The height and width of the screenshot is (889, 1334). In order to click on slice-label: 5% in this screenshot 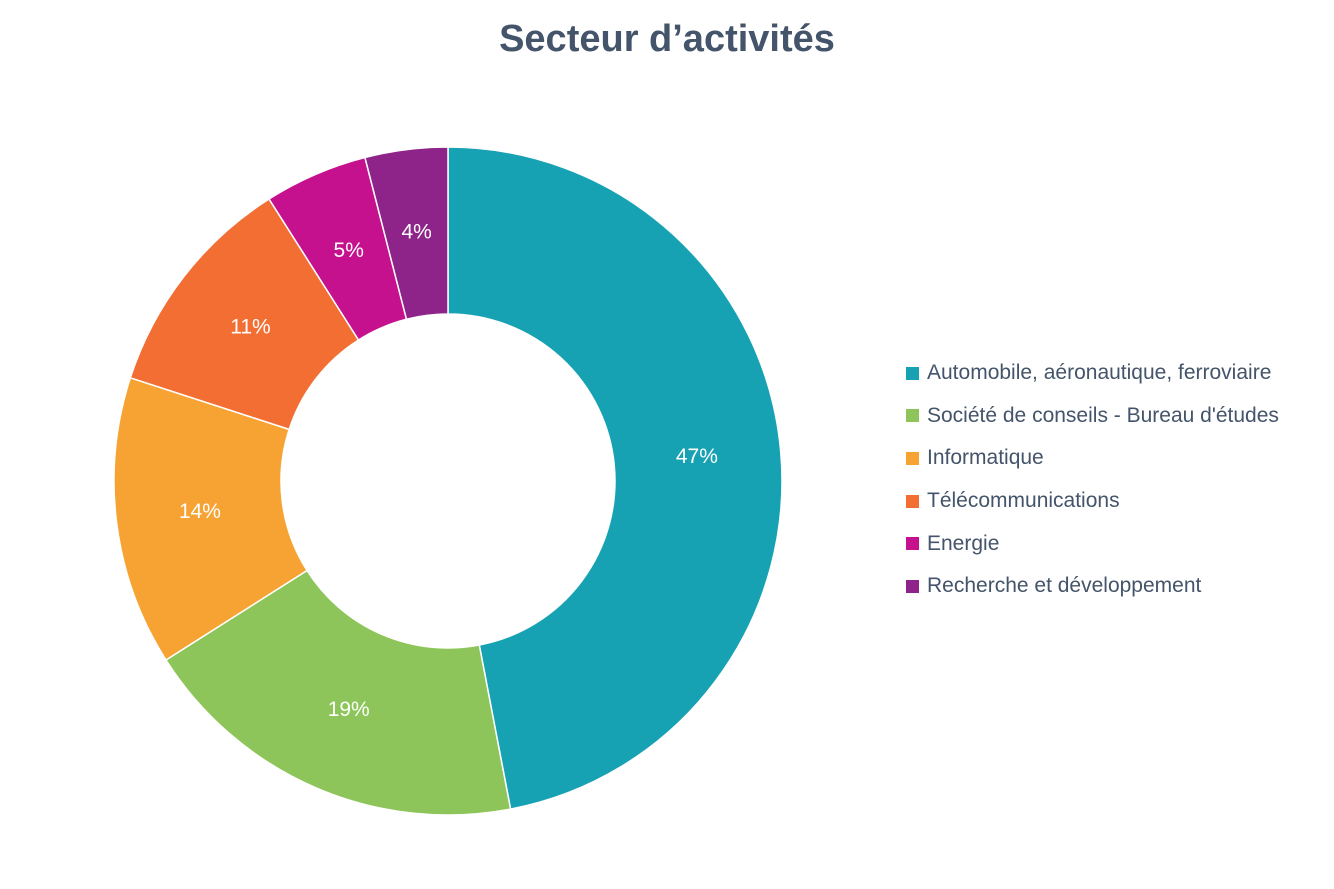, I will do `click(349, 250)`.